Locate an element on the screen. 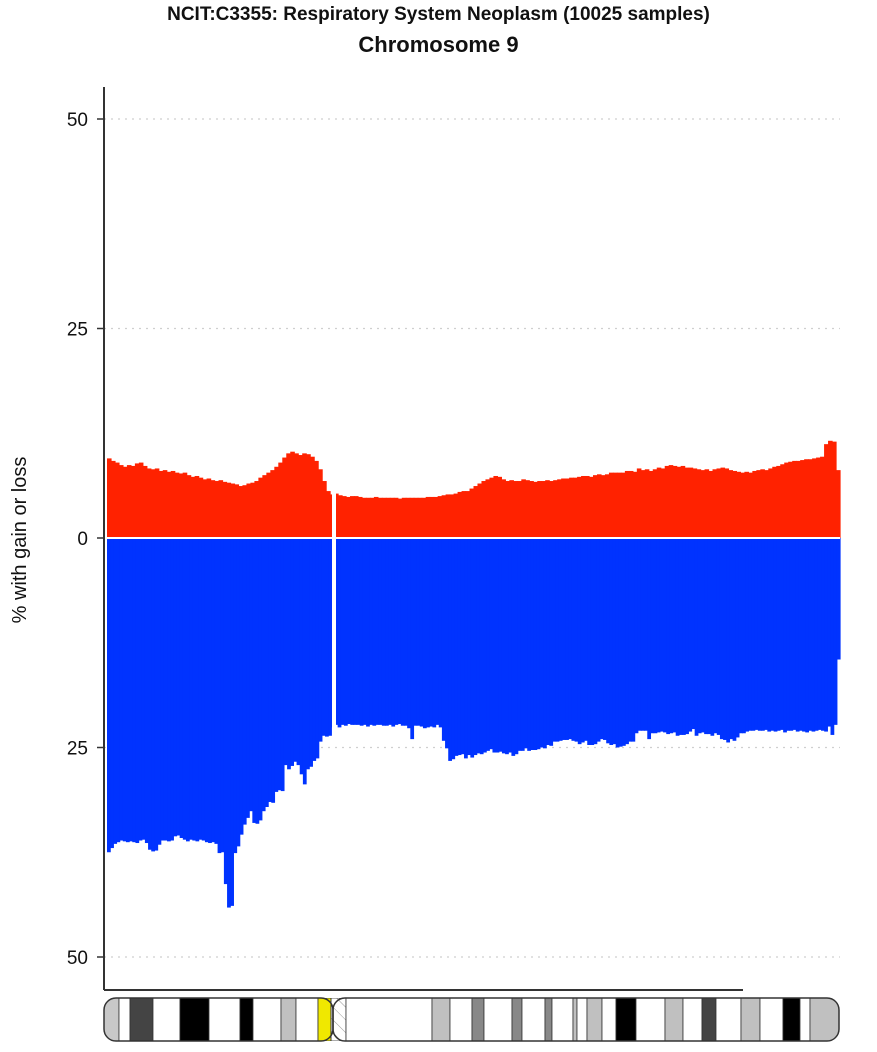 This screenshot has width=877, height=1052. y-tick-label: 25 is located at coordinates (77, 330).